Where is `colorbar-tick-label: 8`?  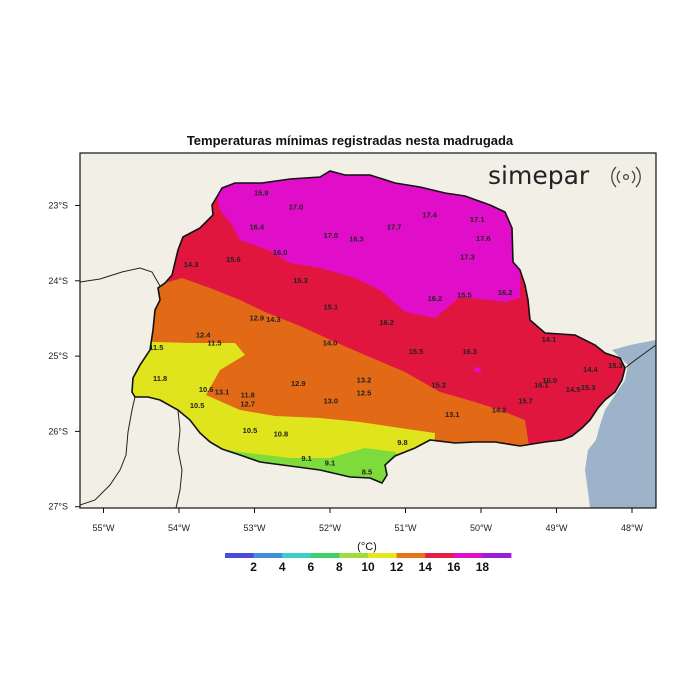 colorbar-tick-label: 8 is located at coordinates (339, 567).